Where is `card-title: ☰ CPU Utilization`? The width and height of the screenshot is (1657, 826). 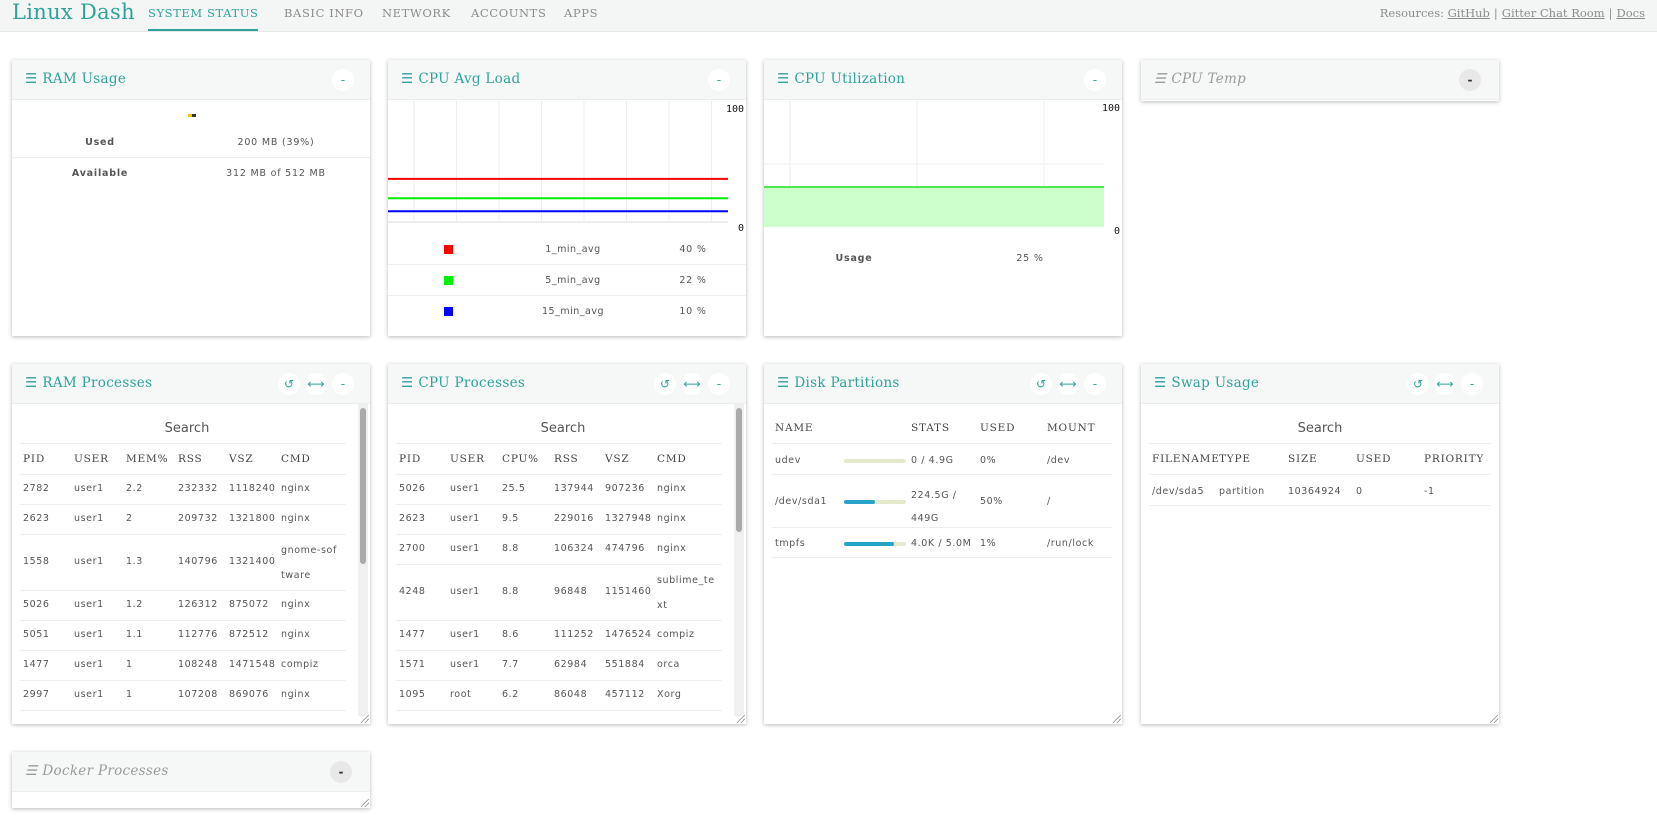 card-title: ☰ CPU Utilization is located at coordinates (841, 79).